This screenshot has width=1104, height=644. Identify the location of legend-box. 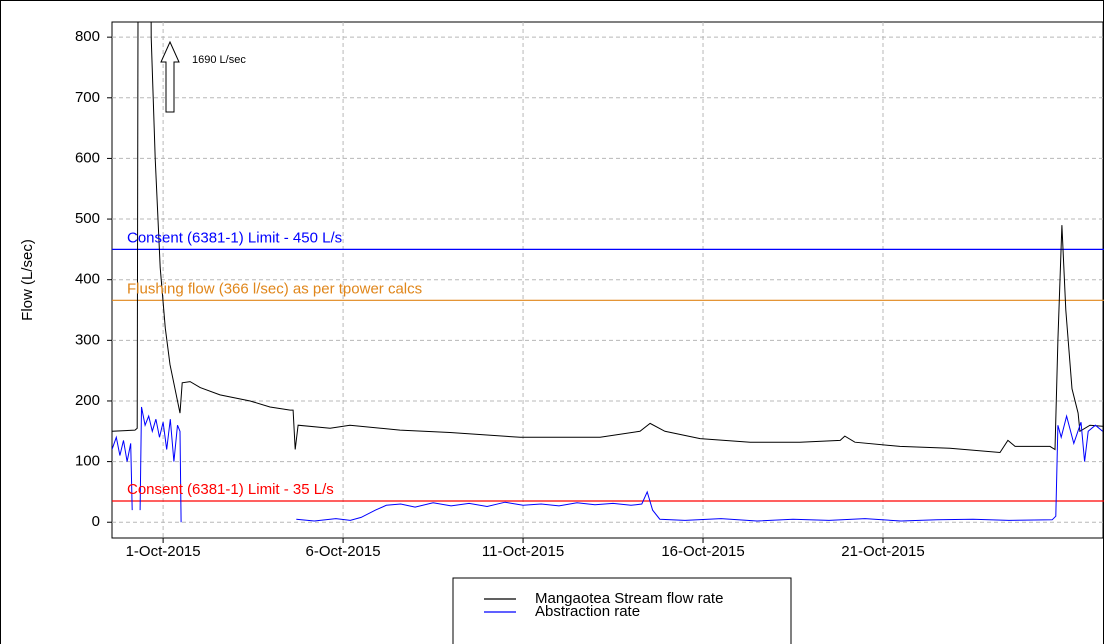
(622, 610).